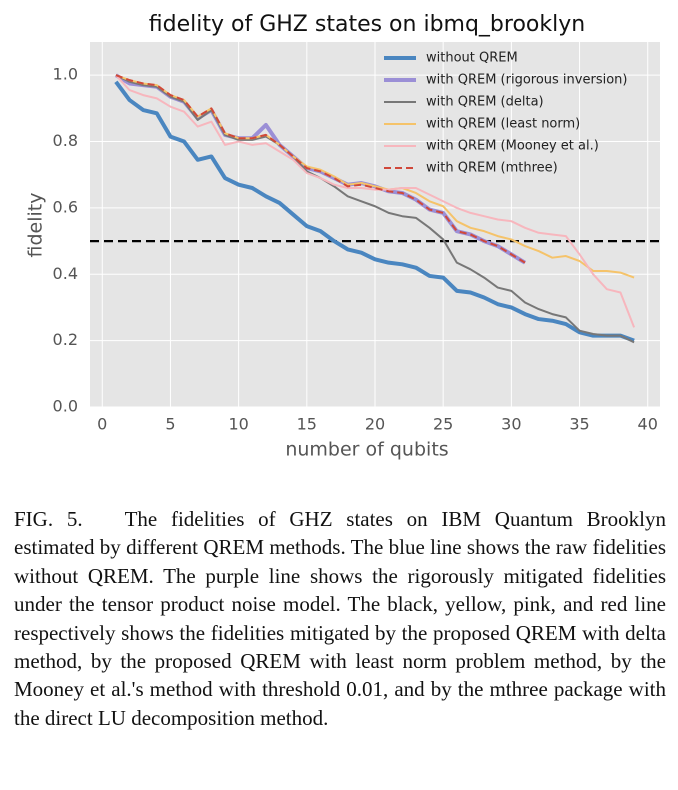  Describe the element at coordinates (443, 424) in the screenshot. I see `x-tick-label: 25` at that location.